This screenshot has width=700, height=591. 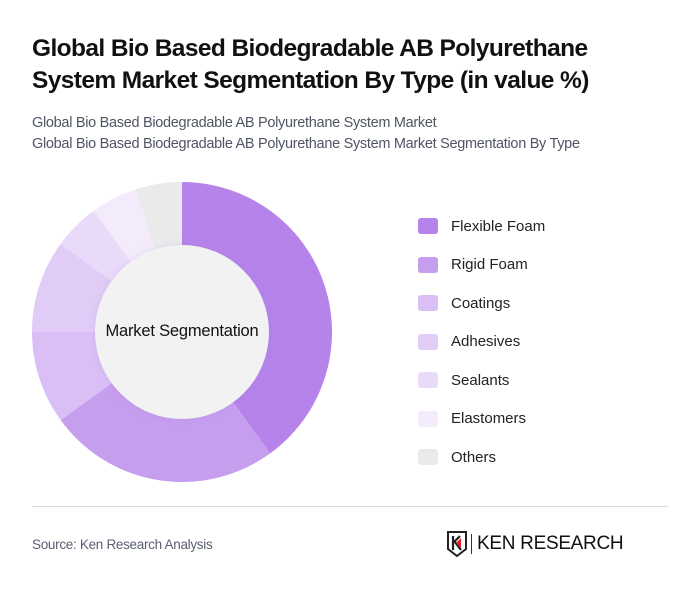 I want to click on legend-label: Others, so click(x=474, y=457).